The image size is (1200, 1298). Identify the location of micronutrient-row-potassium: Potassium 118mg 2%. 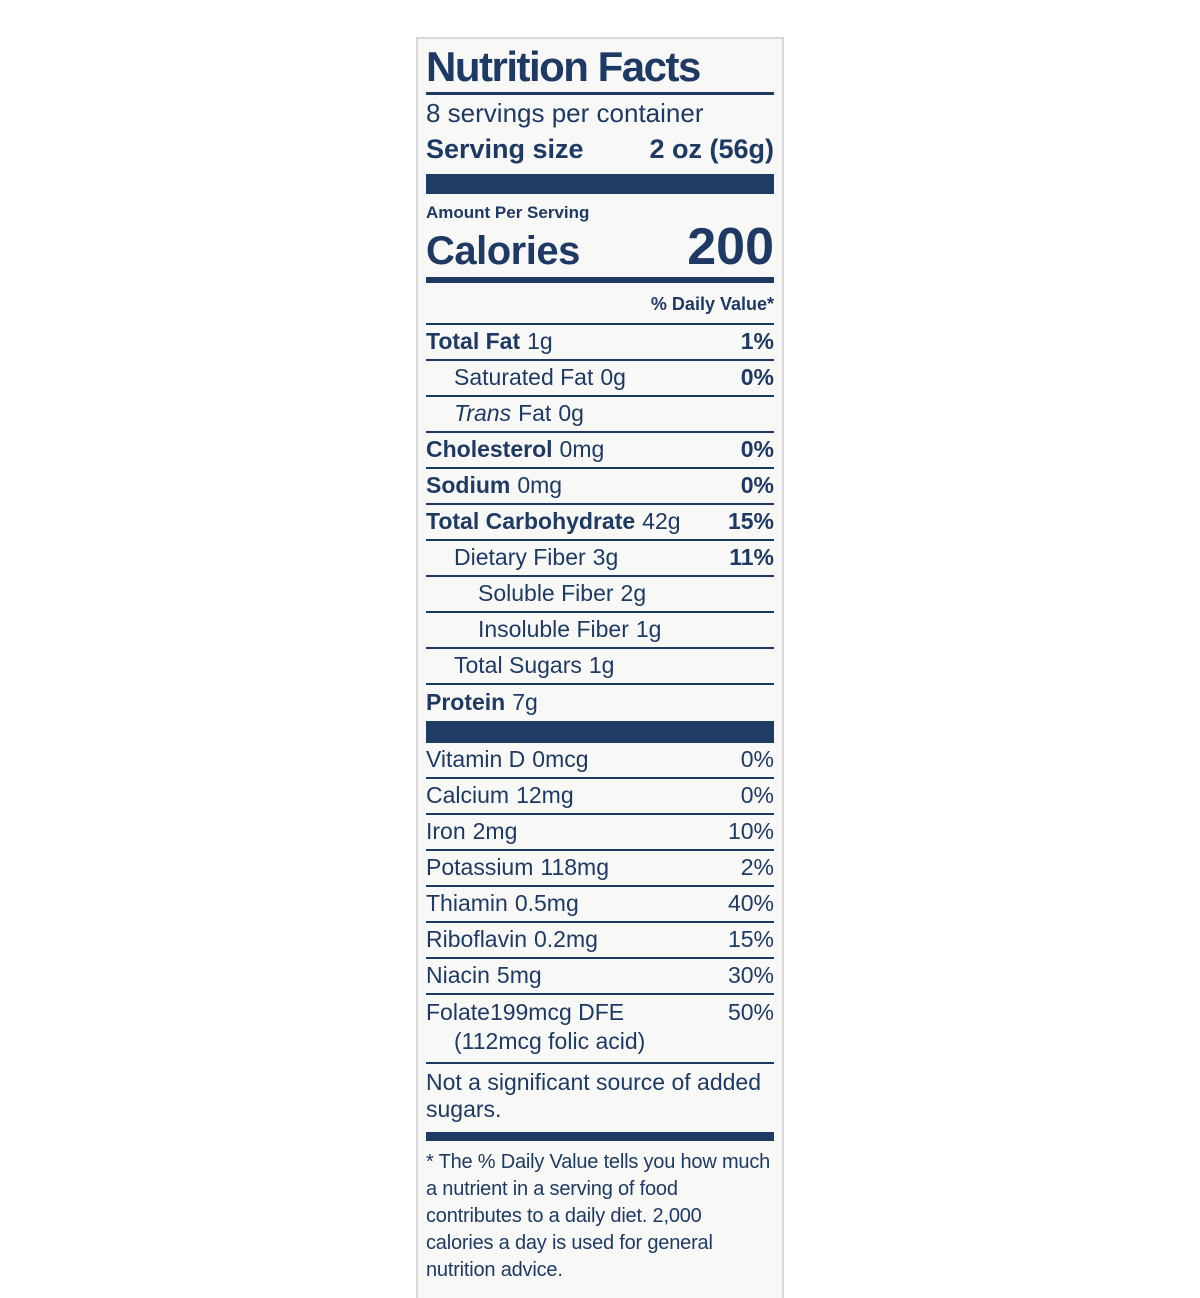
(600, 869).